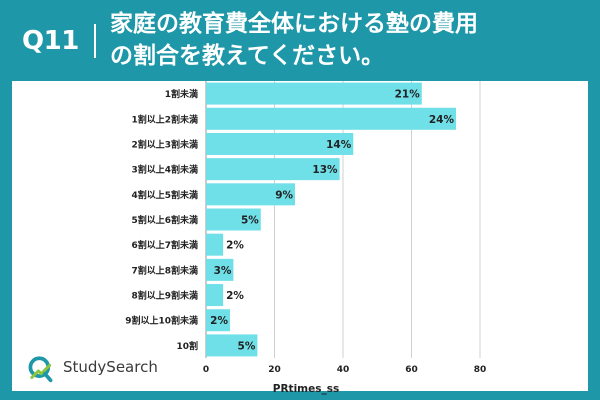  I want to click on value-label: 21%, so click(408, 95).